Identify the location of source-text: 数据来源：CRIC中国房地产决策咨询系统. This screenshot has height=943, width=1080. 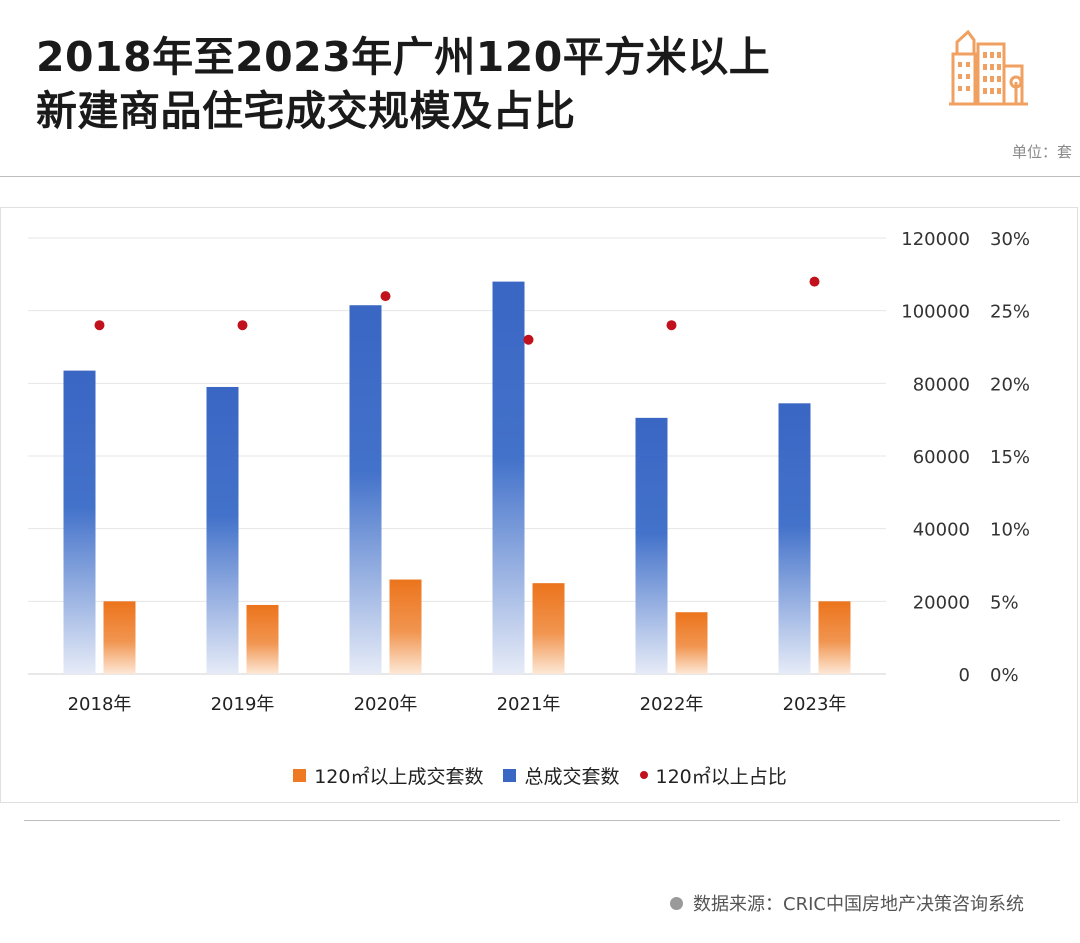
(858, 904).